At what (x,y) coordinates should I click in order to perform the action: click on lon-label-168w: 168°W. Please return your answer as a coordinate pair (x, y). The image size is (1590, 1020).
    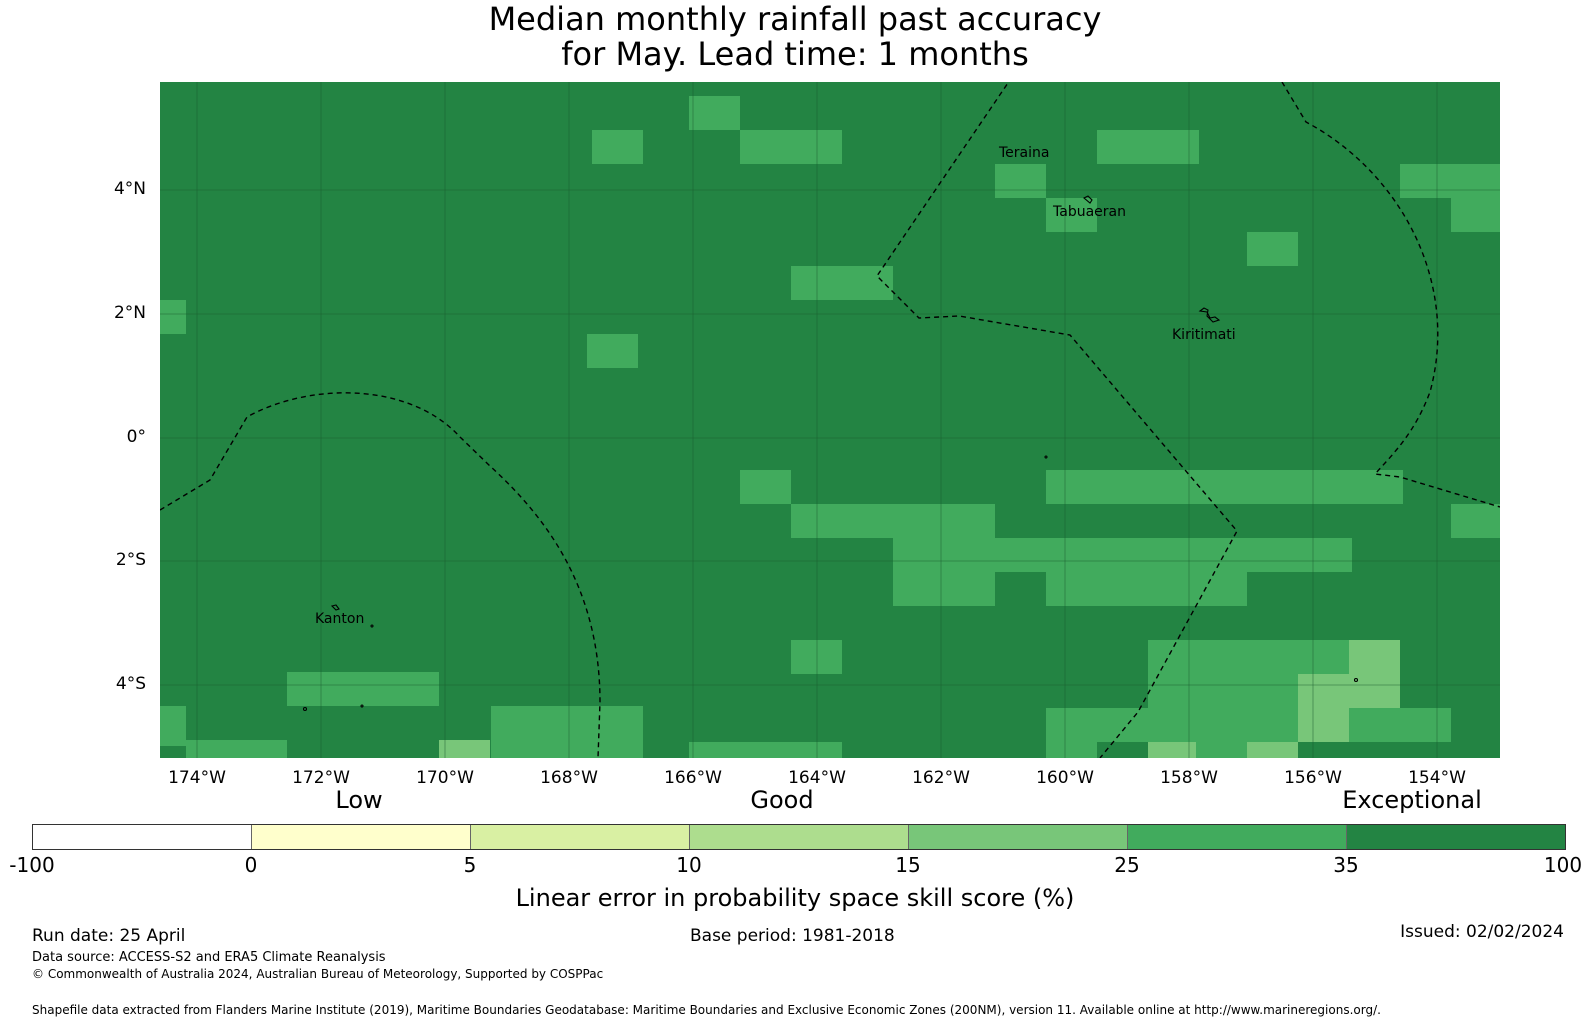
    Looking at the image, I should click on (569, 778).